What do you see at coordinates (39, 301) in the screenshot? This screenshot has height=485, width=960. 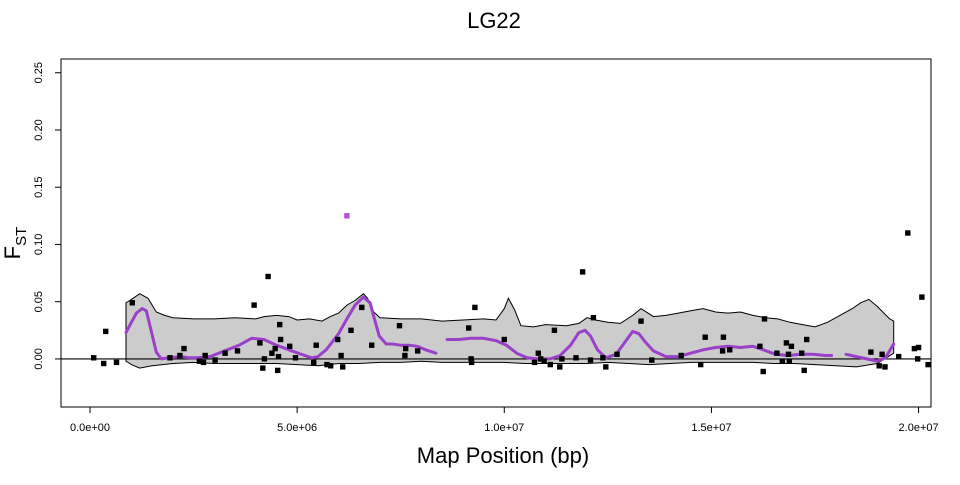 I see `y-tick-label: 0.05` at bounding box center [39, 301].